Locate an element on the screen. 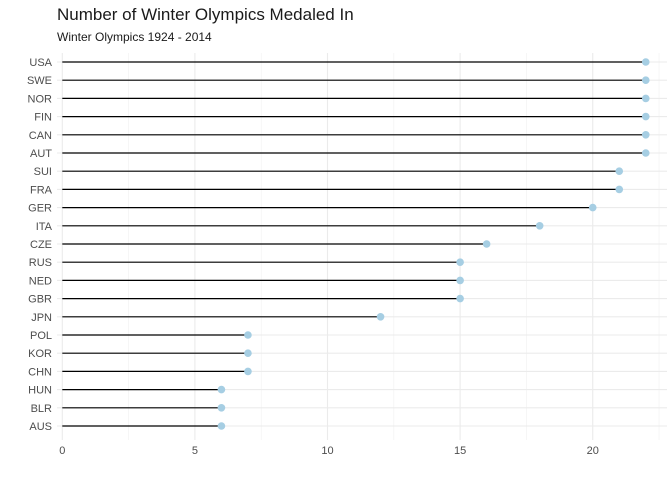  y-tick-label-rus: RUS is located at coordinates (40, 263).